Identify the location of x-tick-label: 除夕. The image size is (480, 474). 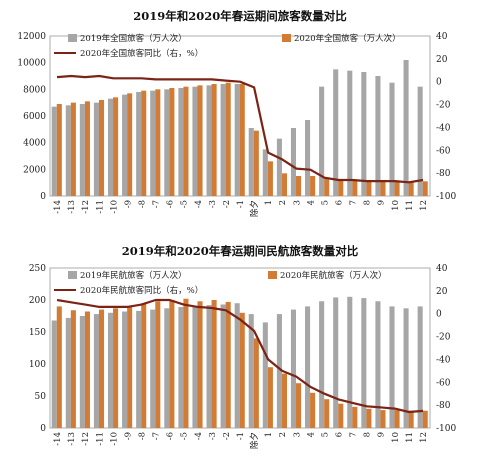
(254, 440).